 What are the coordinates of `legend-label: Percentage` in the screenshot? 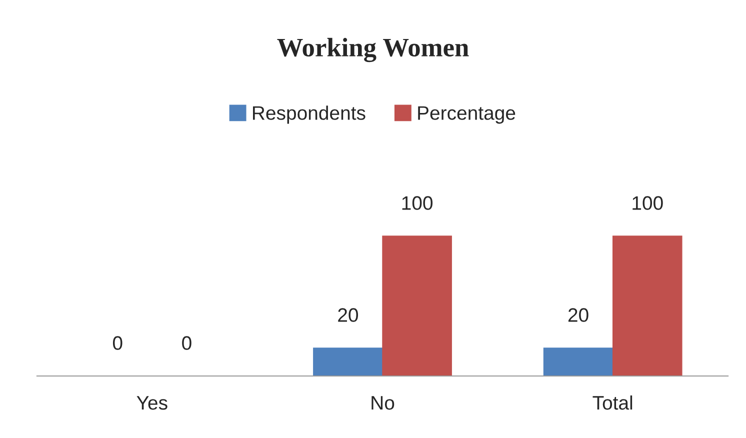 It's located at (467, 115).